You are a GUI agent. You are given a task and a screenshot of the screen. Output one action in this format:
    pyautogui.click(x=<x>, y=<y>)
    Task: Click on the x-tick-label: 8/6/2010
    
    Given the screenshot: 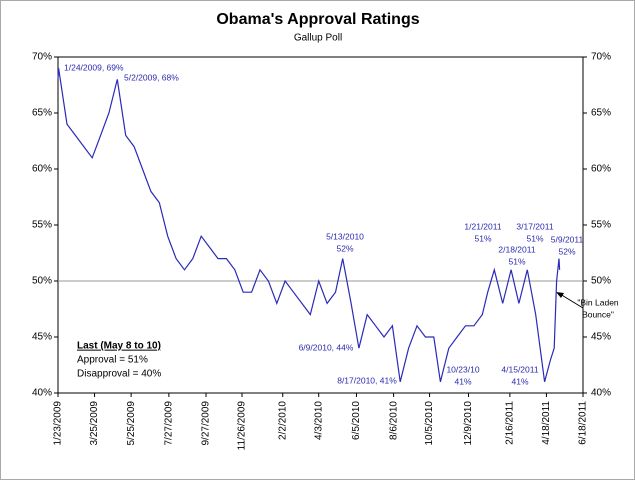 What is the action you would take?
    pyautogui.click(x=393, y=420)
    